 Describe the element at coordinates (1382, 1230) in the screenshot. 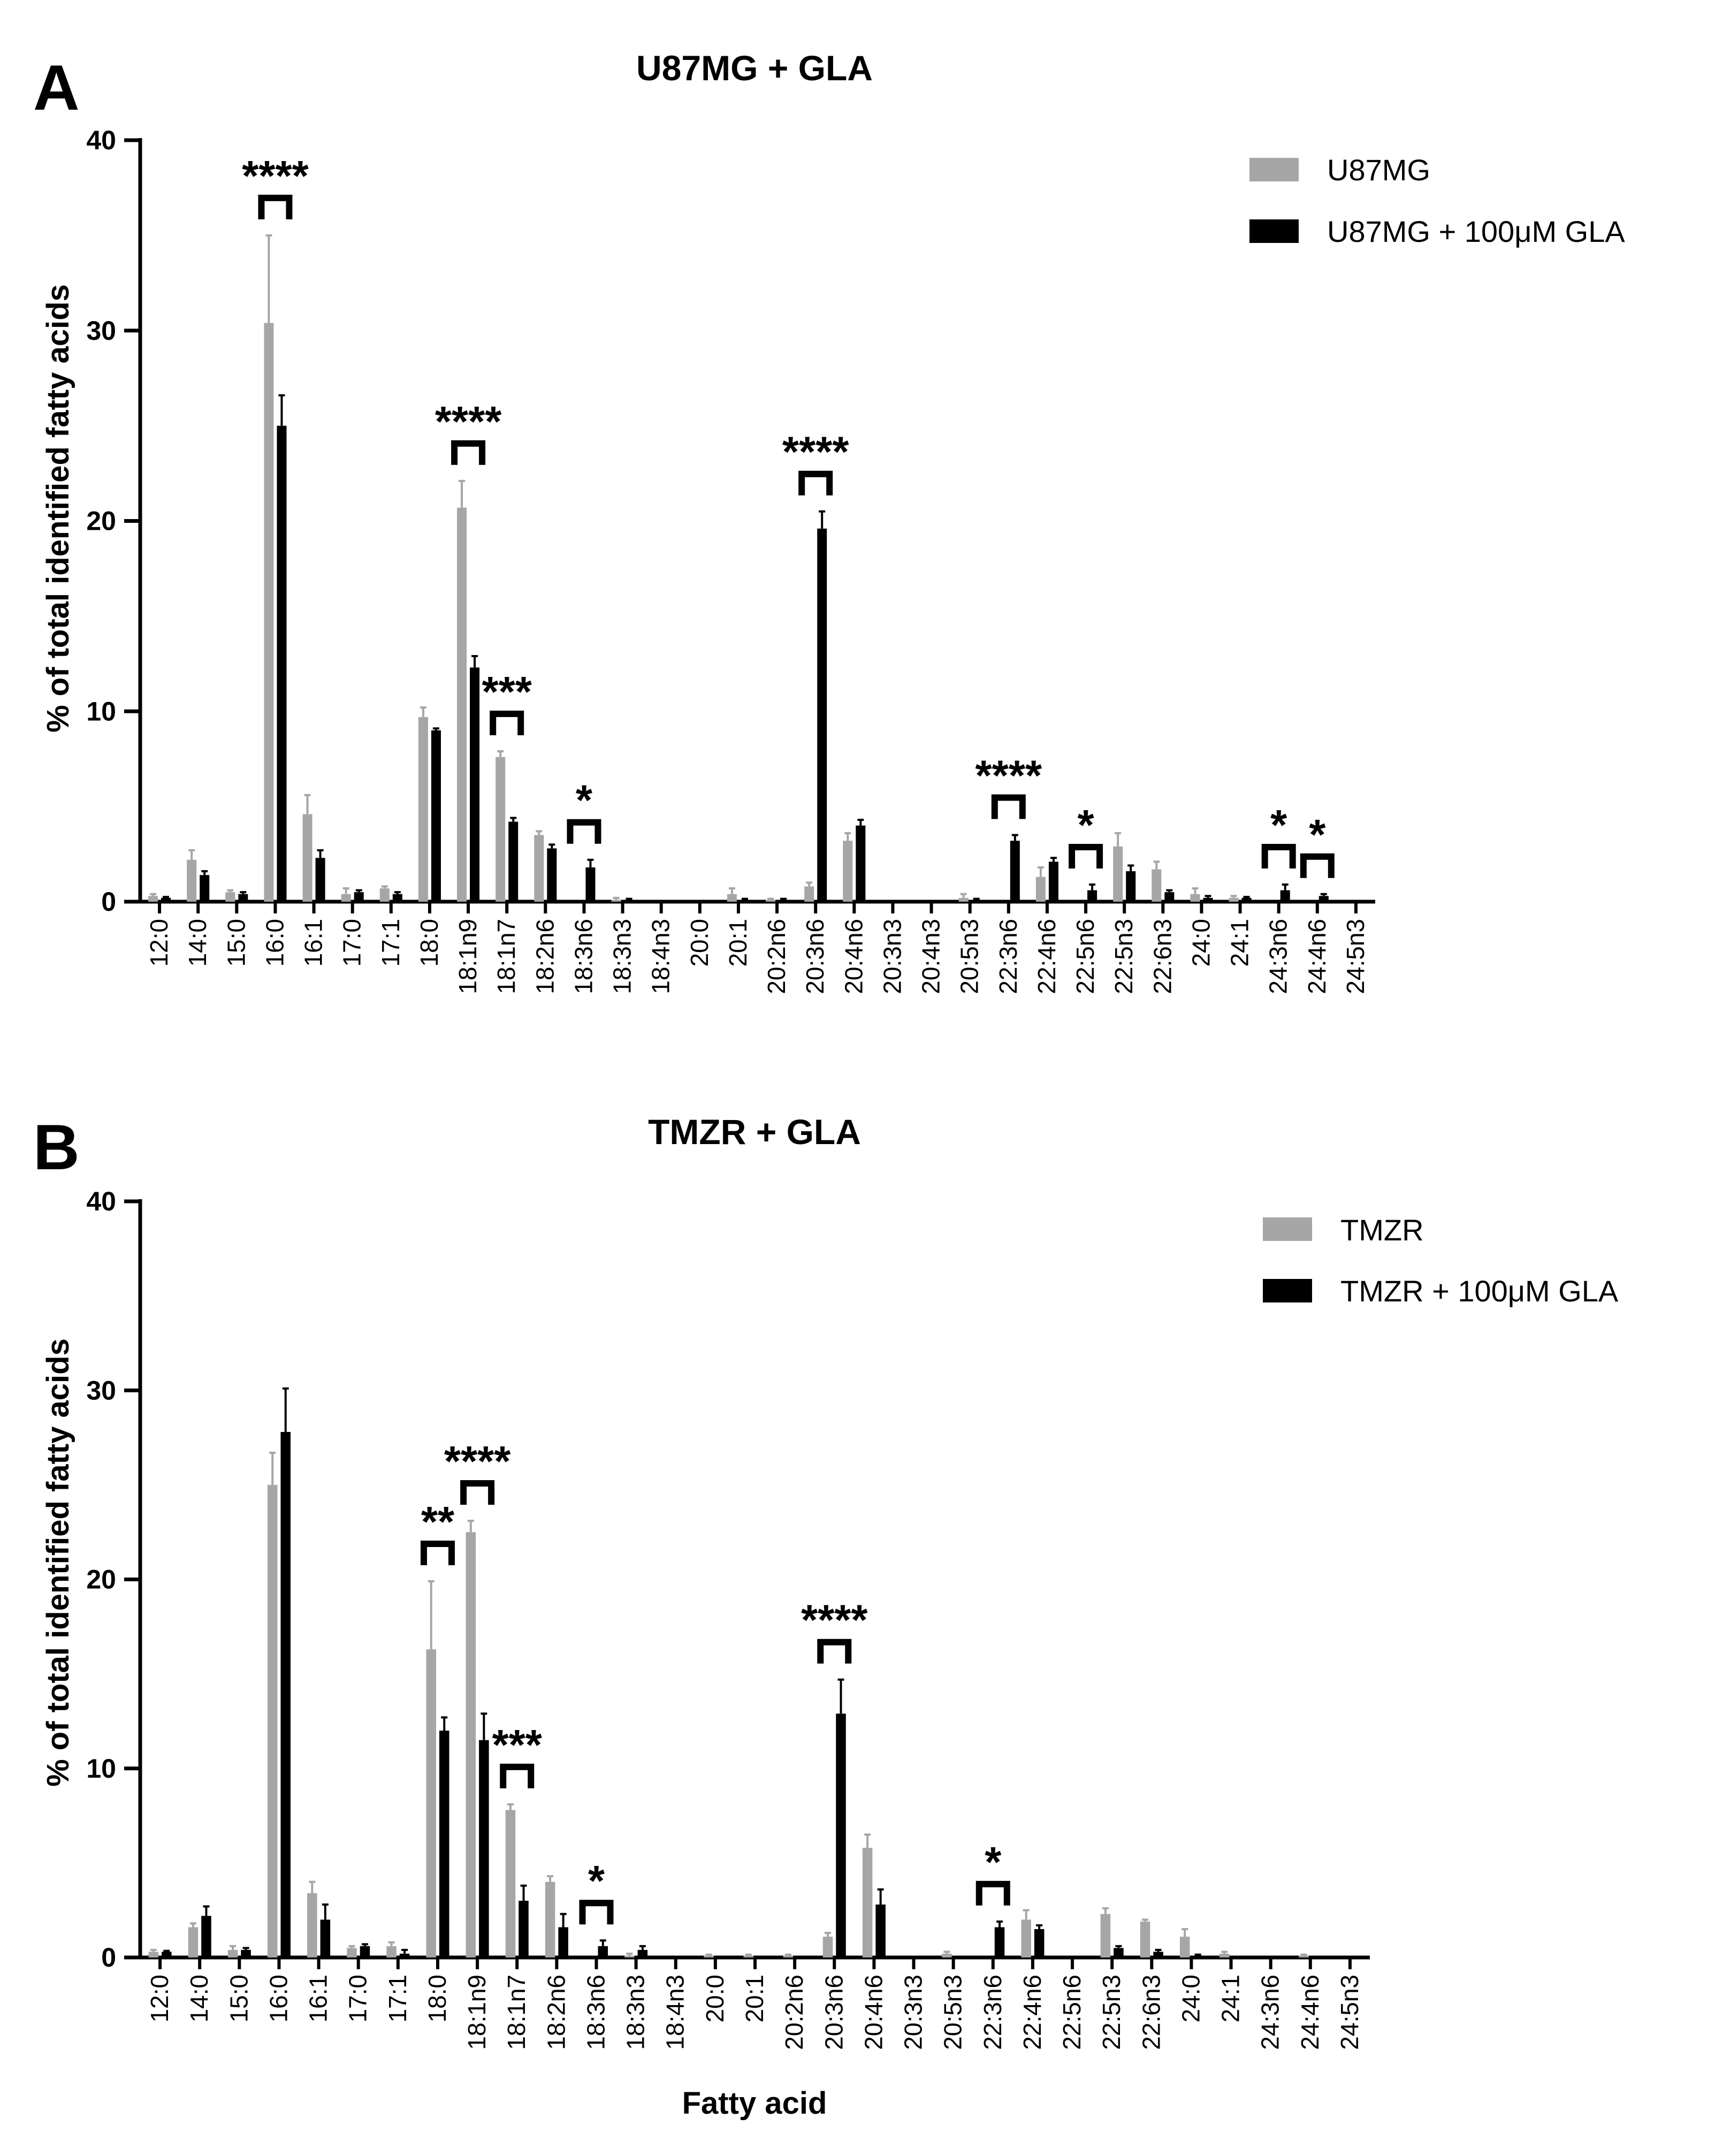

I see `legend-label-tmzr: TMZR` at that location.